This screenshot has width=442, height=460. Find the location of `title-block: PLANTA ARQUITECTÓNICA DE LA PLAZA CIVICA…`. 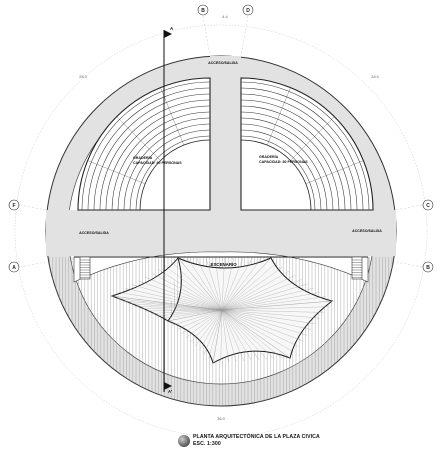

title-block: PLANTA ARQUITECTÓNICA DE LA PLAZA CIVICA… is located at coordinates (249, 441).